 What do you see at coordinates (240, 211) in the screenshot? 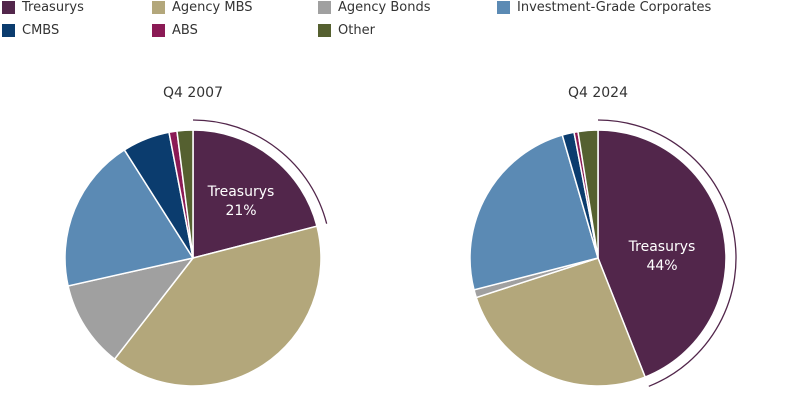
I see `slice-value-label: 21%` at bounding box center [240, 211].